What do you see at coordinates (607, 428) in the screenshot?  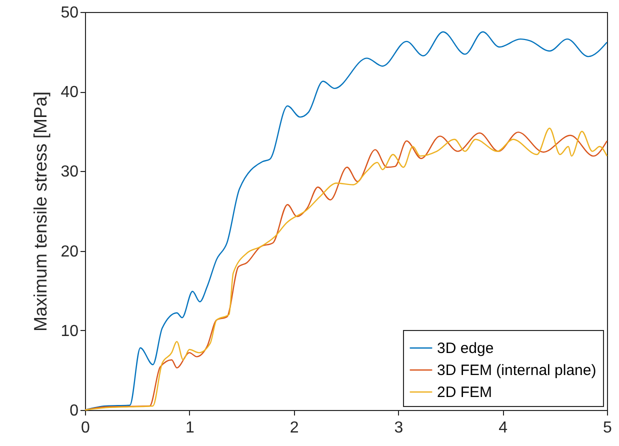 I see `x-tick-label: 5` at bounding box center [607, 428].